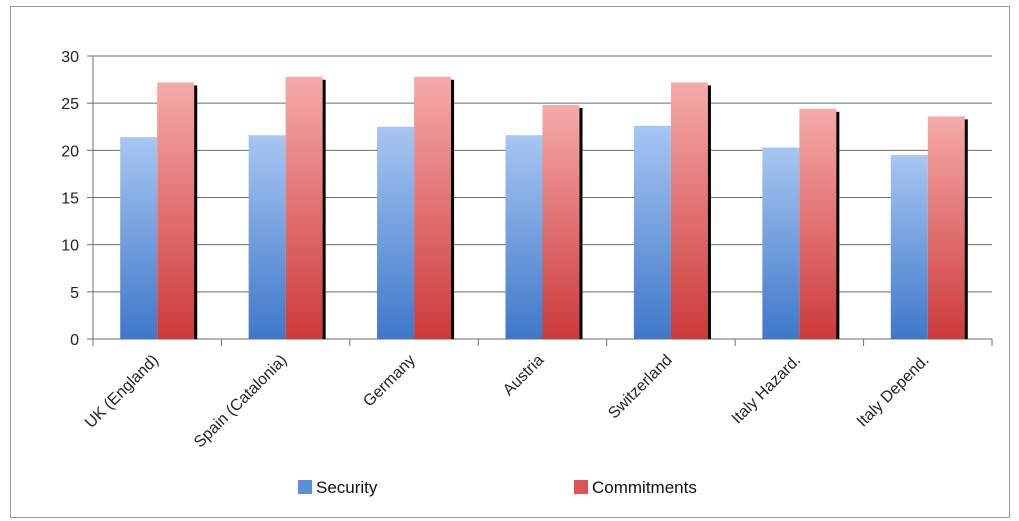  I want to click on x-tick-label: Germany, so click(389, 381).